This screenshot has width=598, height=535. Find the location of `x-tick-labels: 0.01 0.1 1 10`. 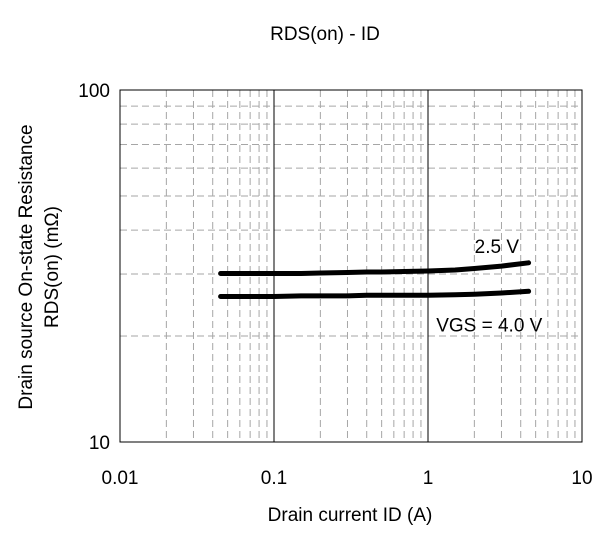

x-tick-labels: 0.01 0.1 1 10 is located at coordinates (347, 478).